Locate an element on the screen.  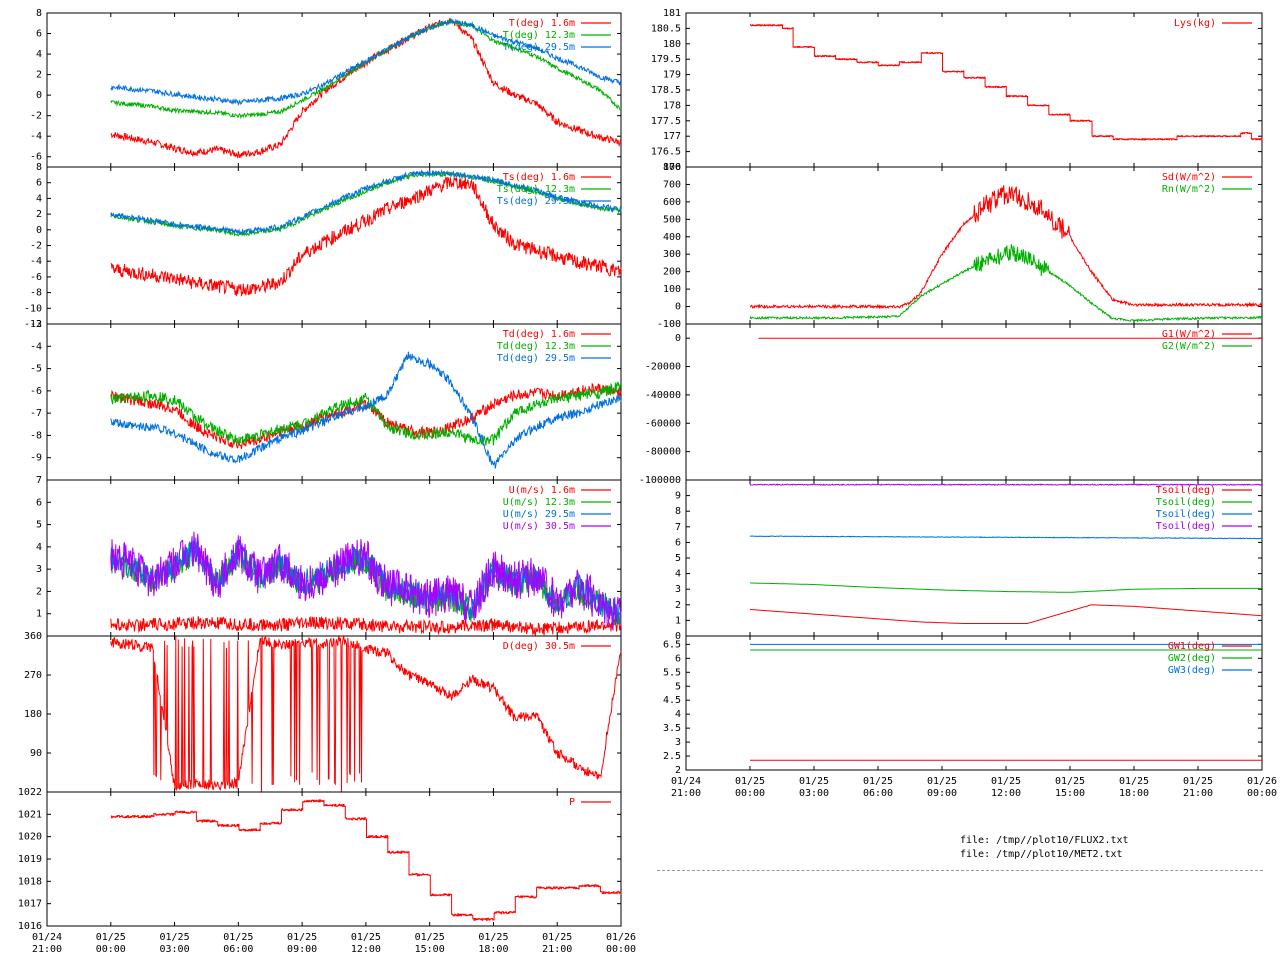
legend-label: G2(W/m^2) is located at coordinates (1189, 346).